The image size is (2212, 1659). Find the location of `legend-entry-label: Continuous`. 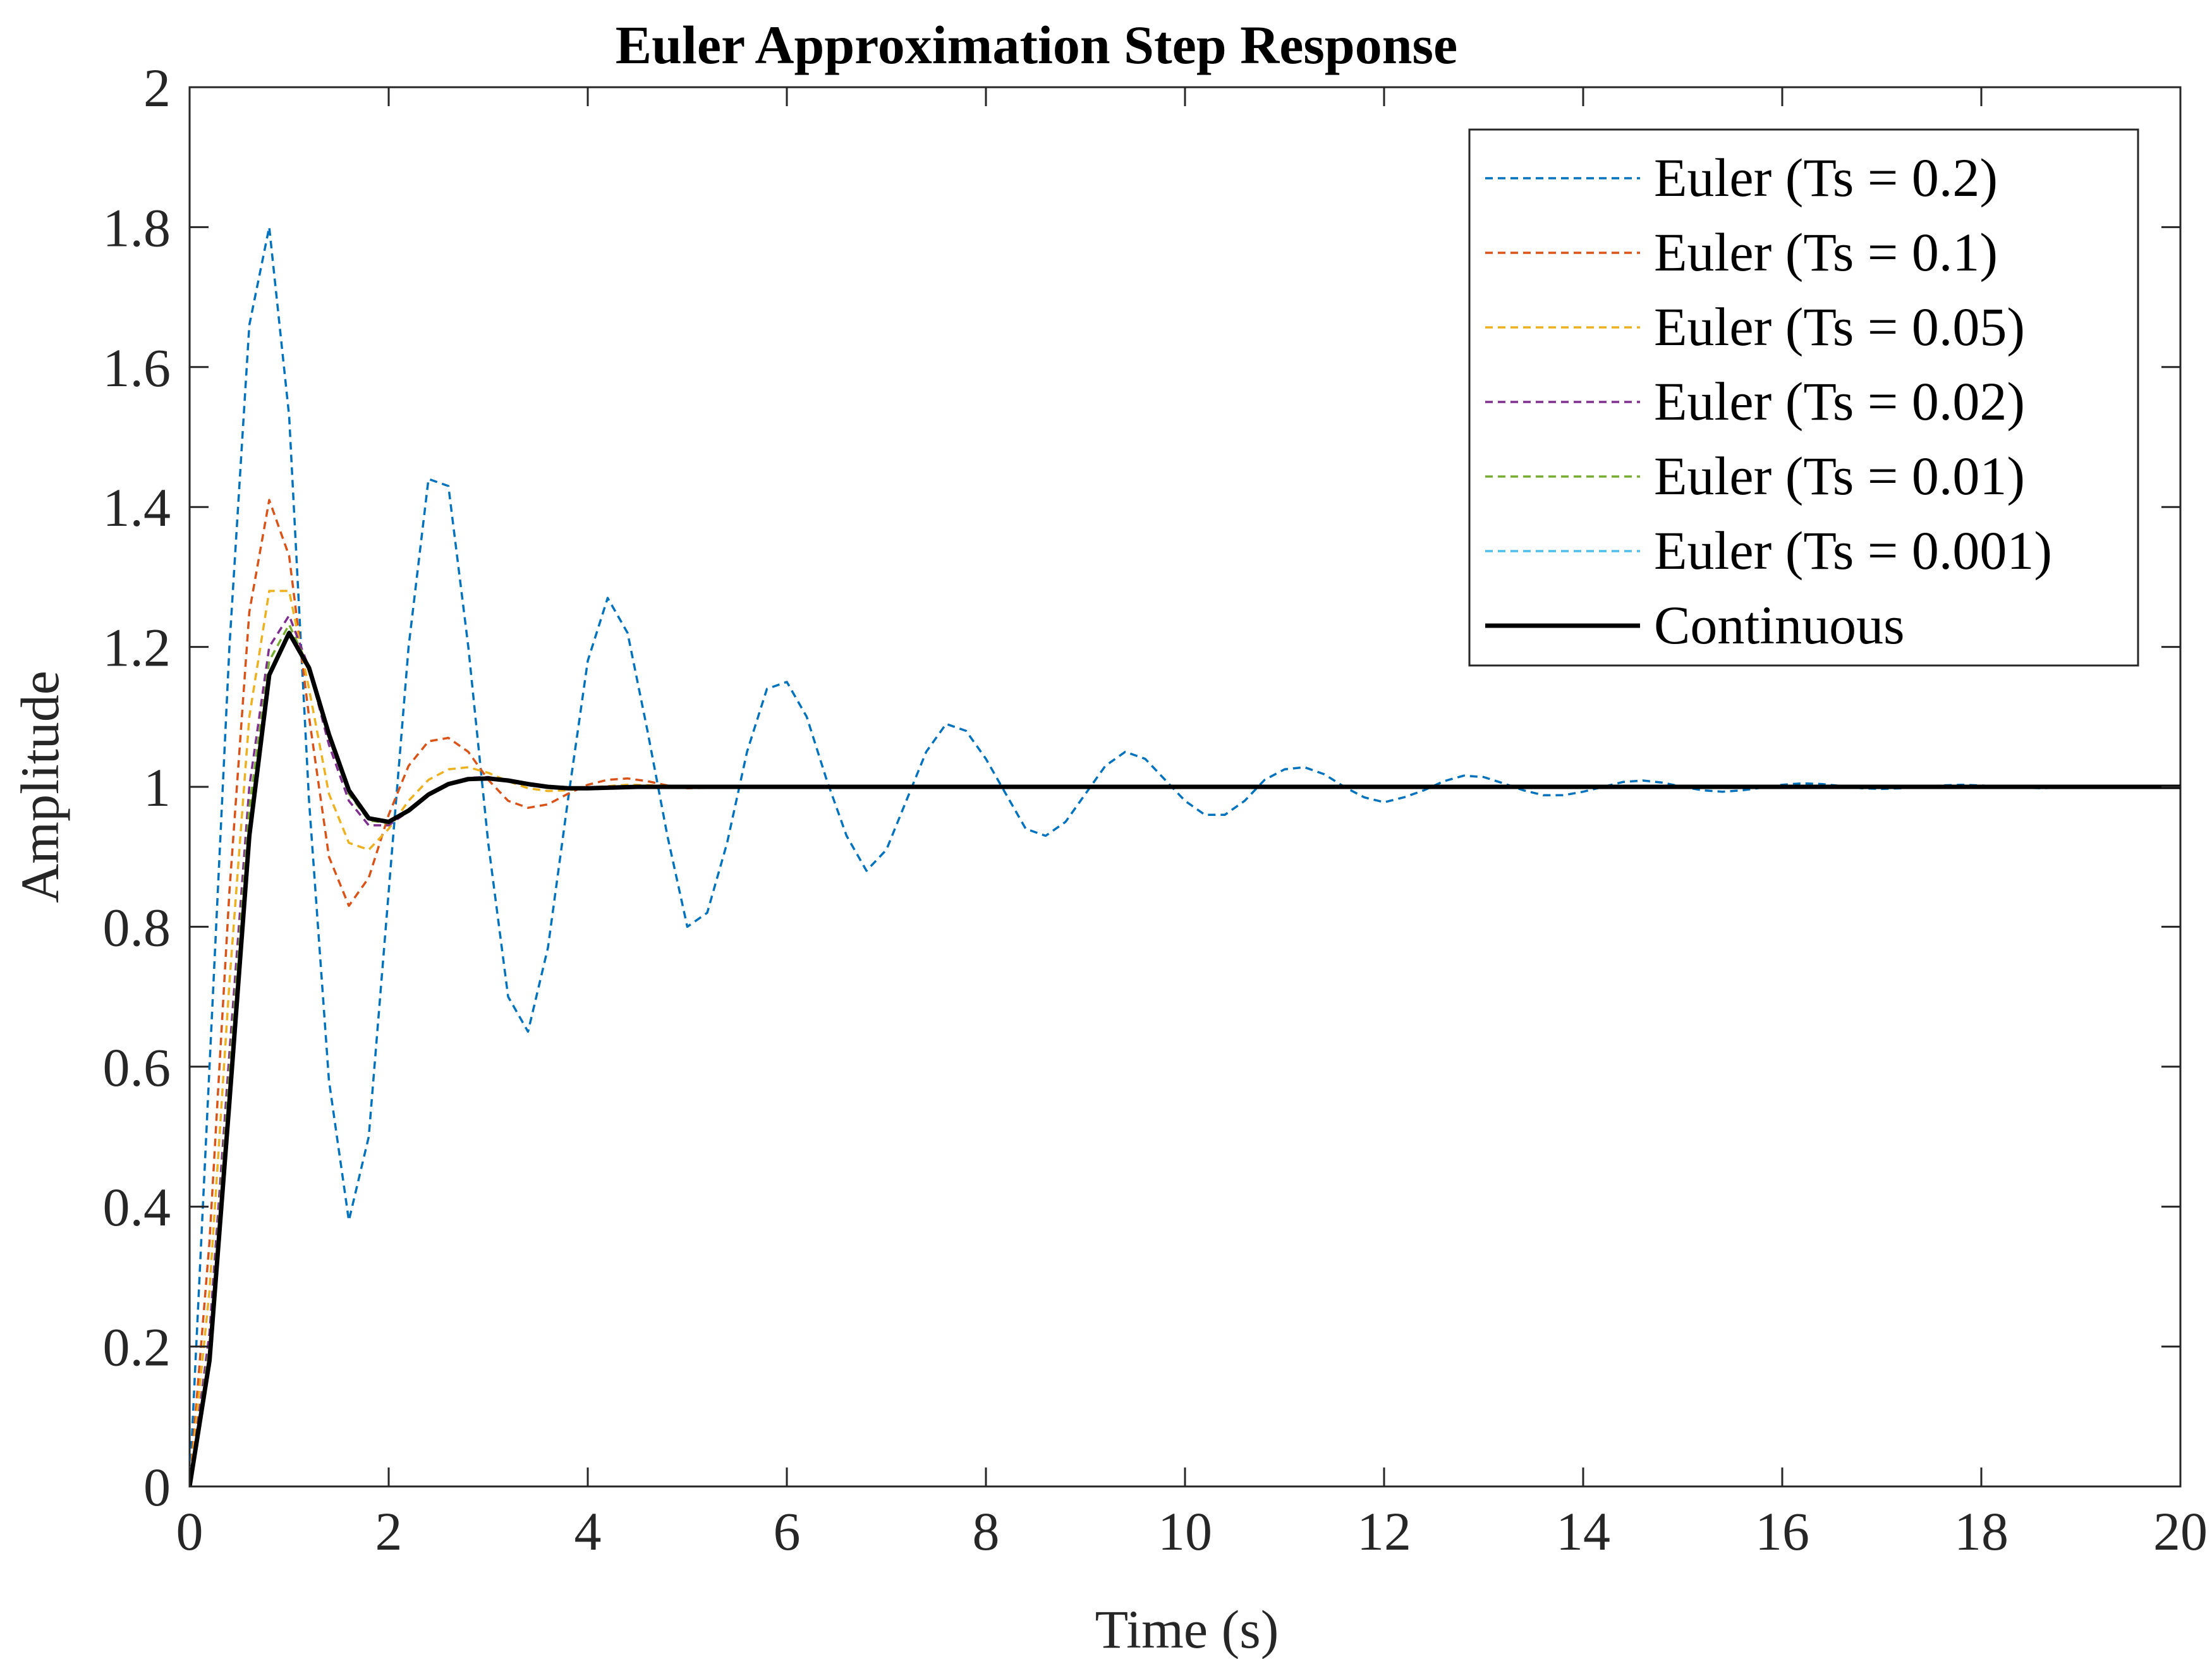

legend-entry-label: Continuous is located at coordinates (1780, 625).